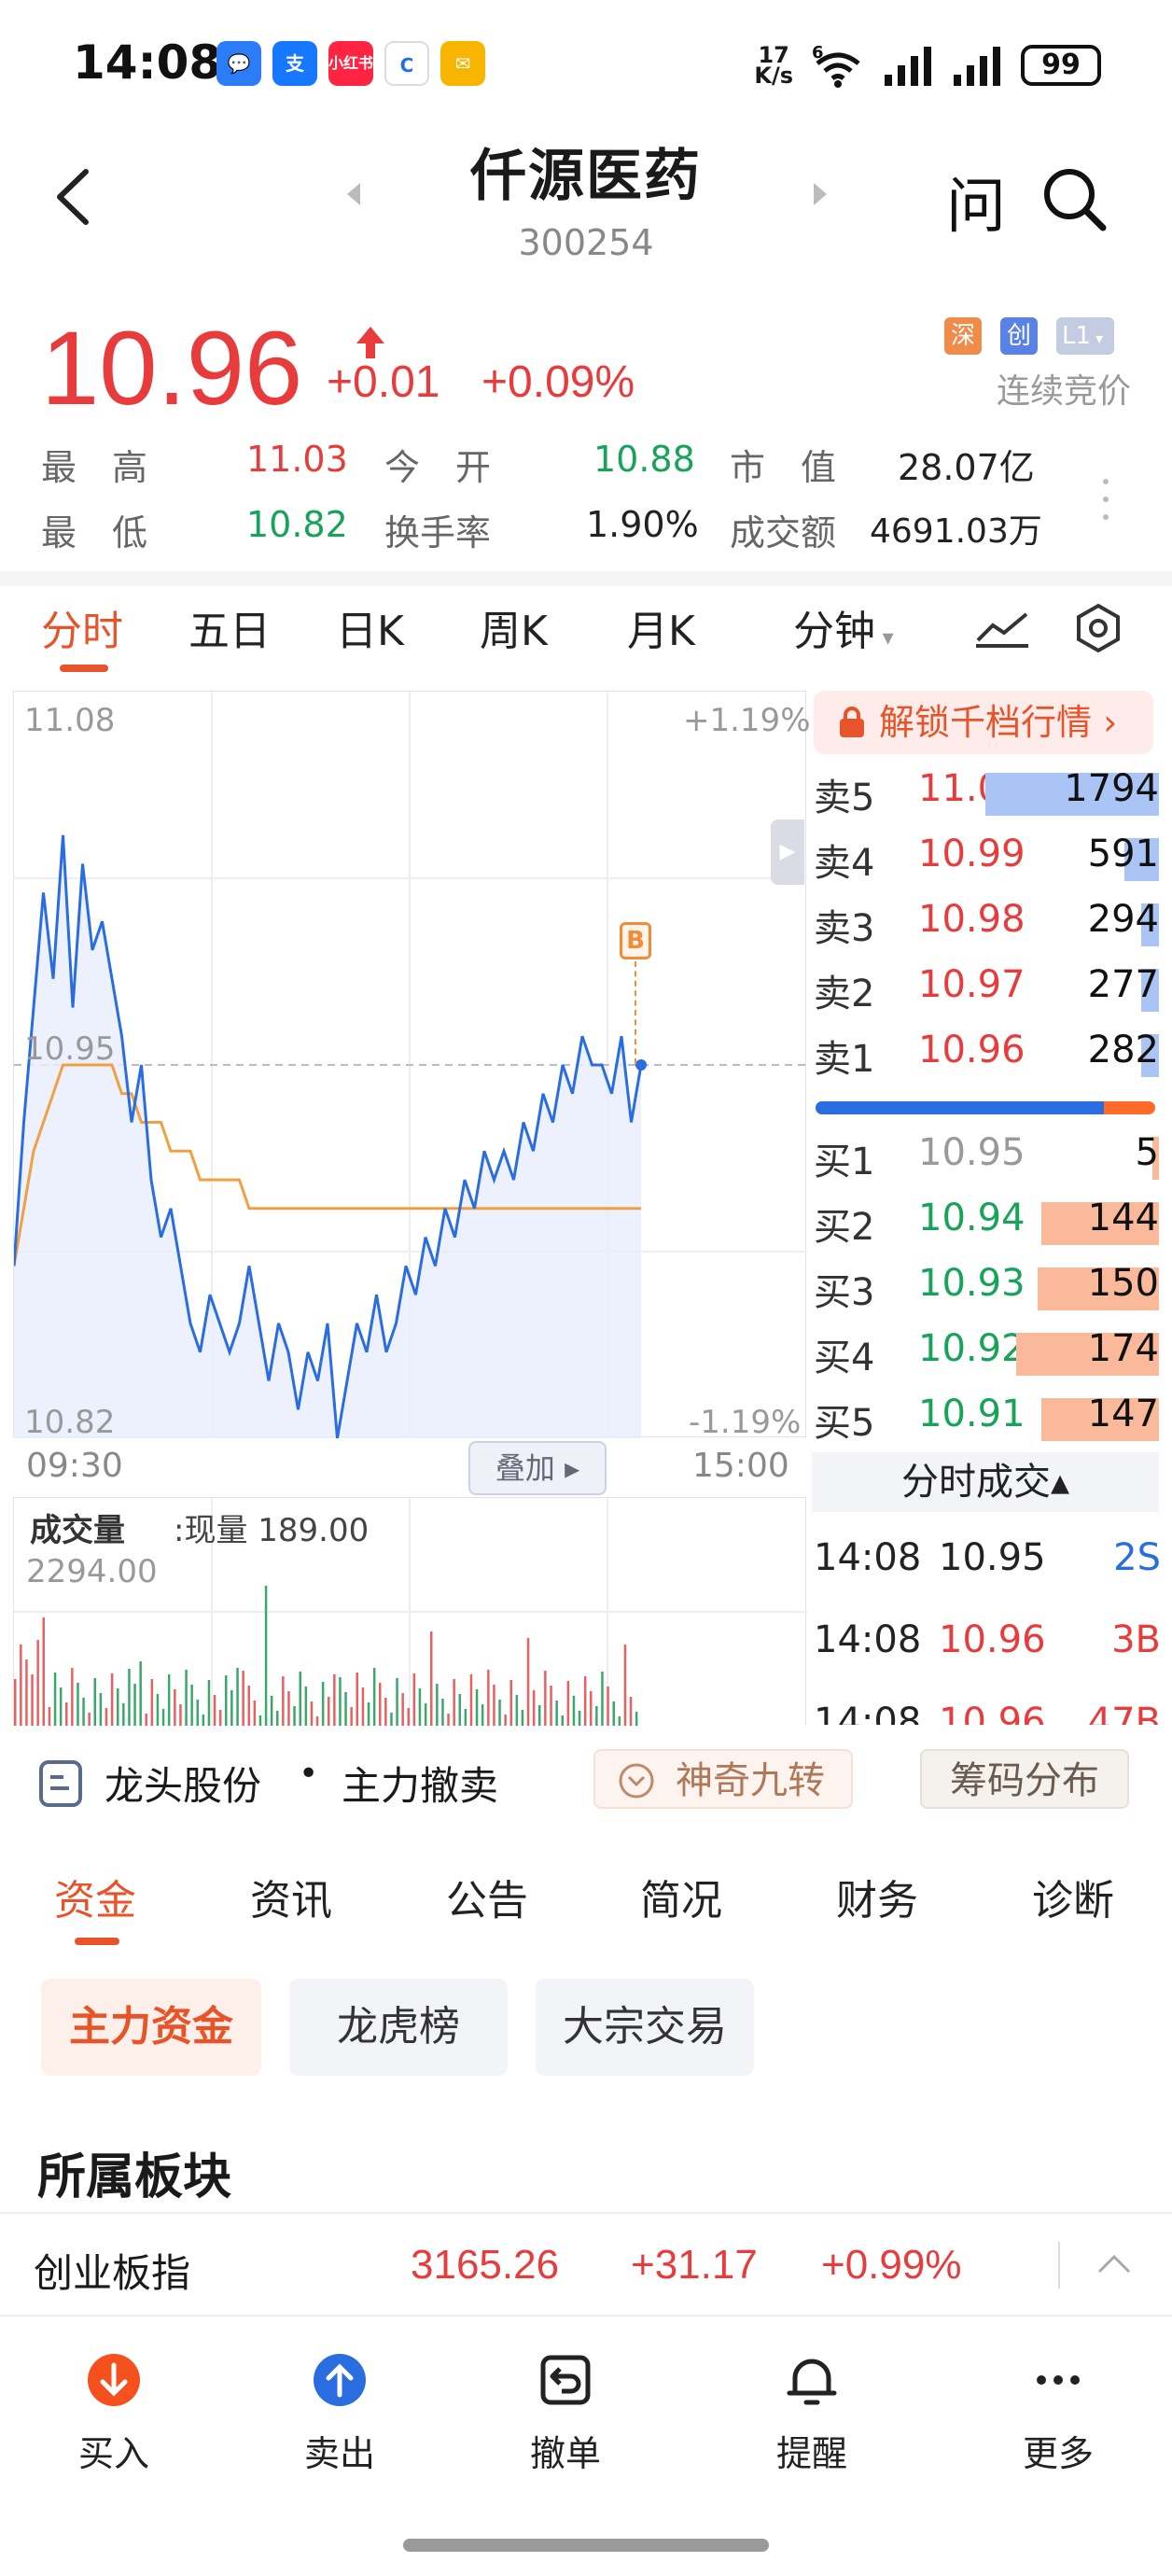 The width and height of the screenshot is (1172, 2576). What do you see at coordinates (868, 1639) in the screenshot?
I see `tick-time: 14:08` at bounding box center [868, 1639].